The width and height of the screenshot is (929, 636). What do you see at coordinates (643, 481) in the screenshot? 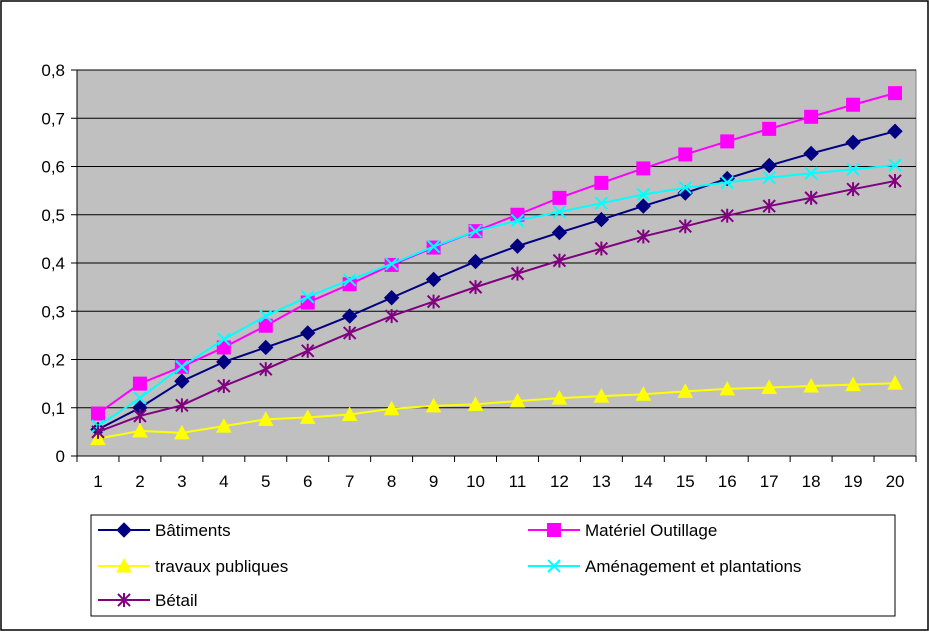
I see `x-tick-label: 14` at bounding box center [643, 481].